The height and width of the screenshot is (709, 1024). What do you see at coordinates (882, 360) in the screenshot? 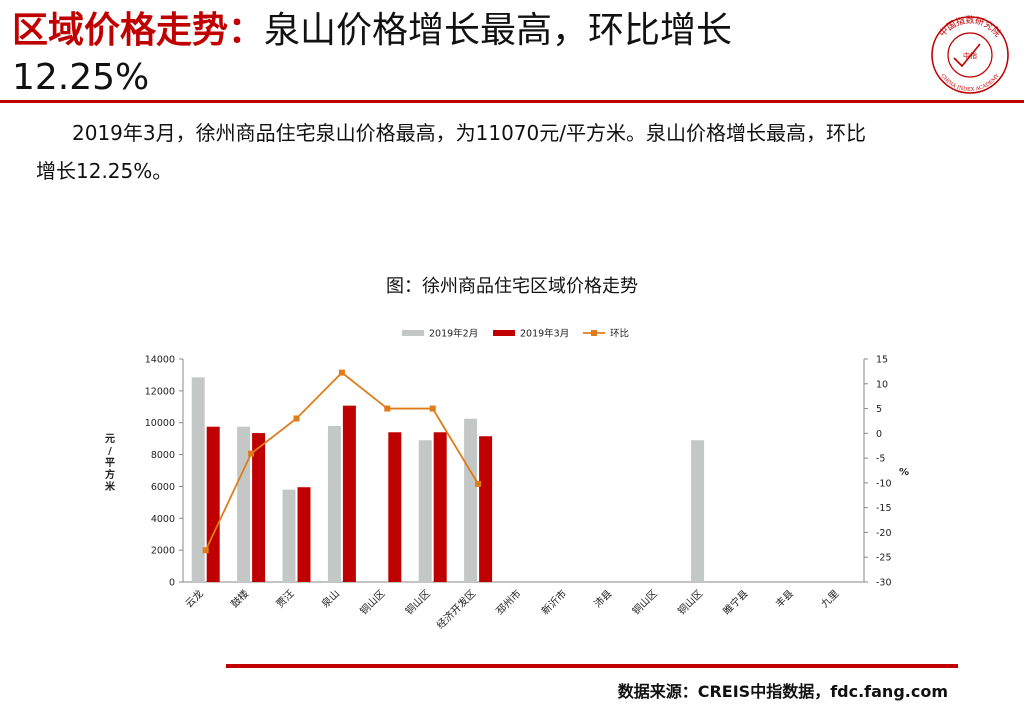
I see `y2-tick-label: 15` at bounding box center [882, 360].